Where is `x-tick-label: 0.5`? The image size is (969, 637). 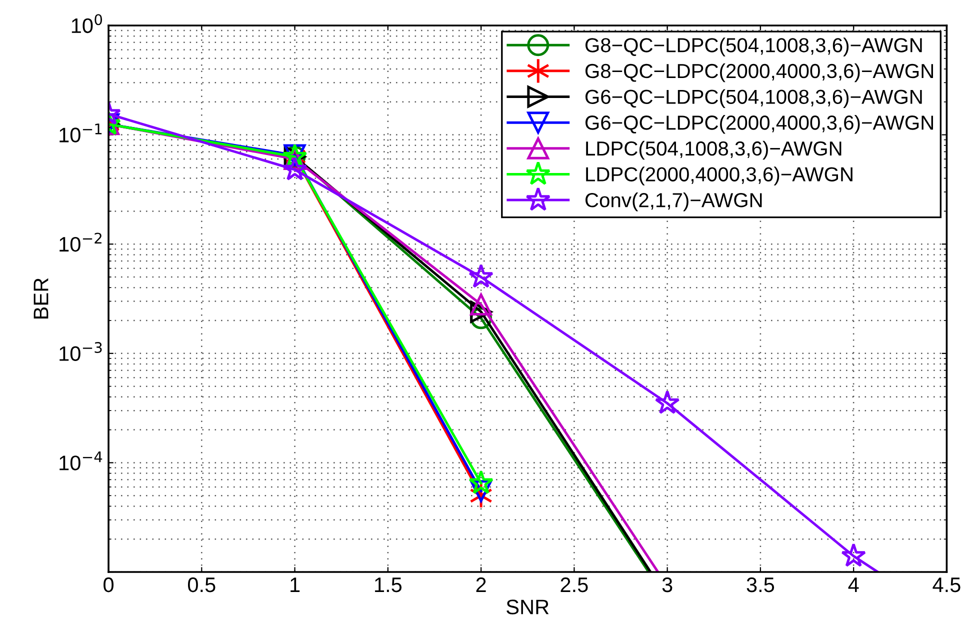
x-tick-label: 0.5 is located at coordinates (202, 584).